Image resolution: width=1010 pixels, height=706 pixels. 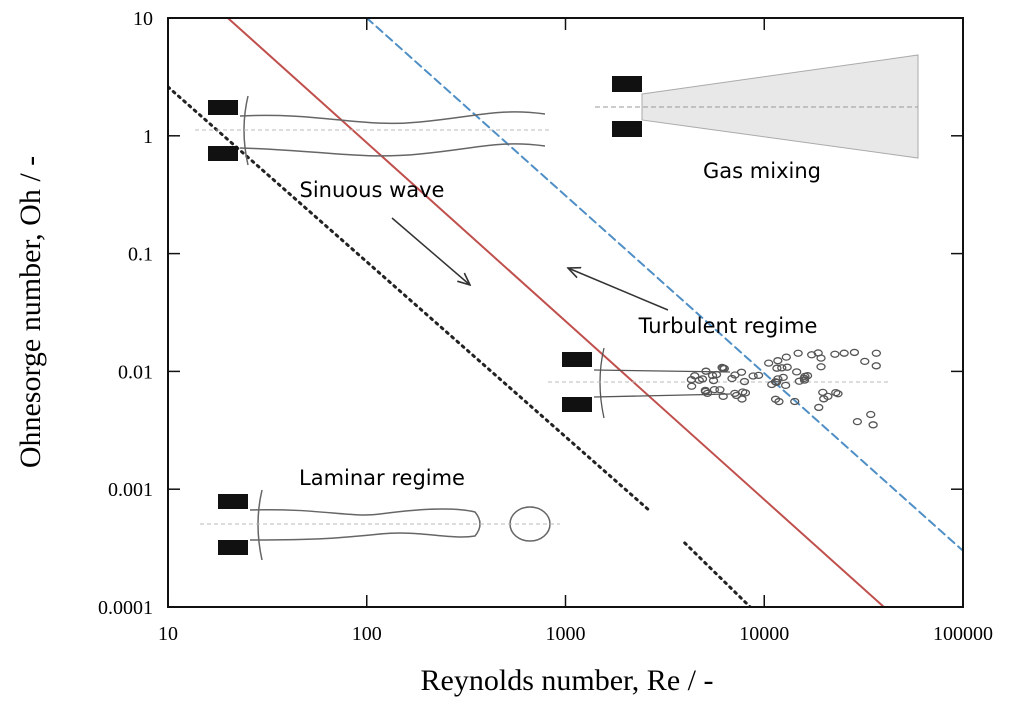 I want to click on y-tick-label: 10, so click(x=143, y=19).